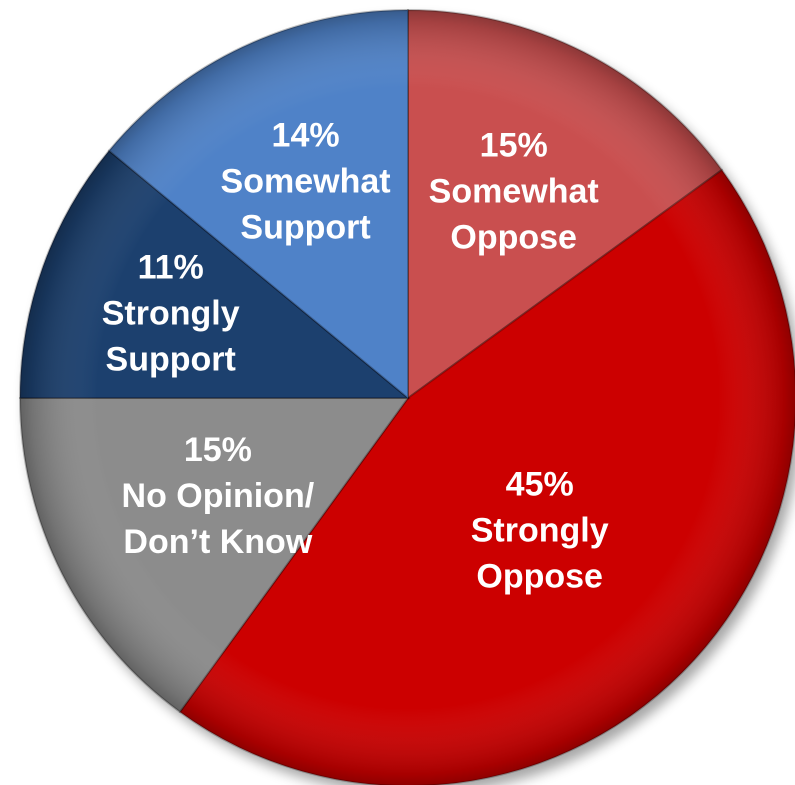  I want to click on slice-percent-label: 45%, so click(540, 485).